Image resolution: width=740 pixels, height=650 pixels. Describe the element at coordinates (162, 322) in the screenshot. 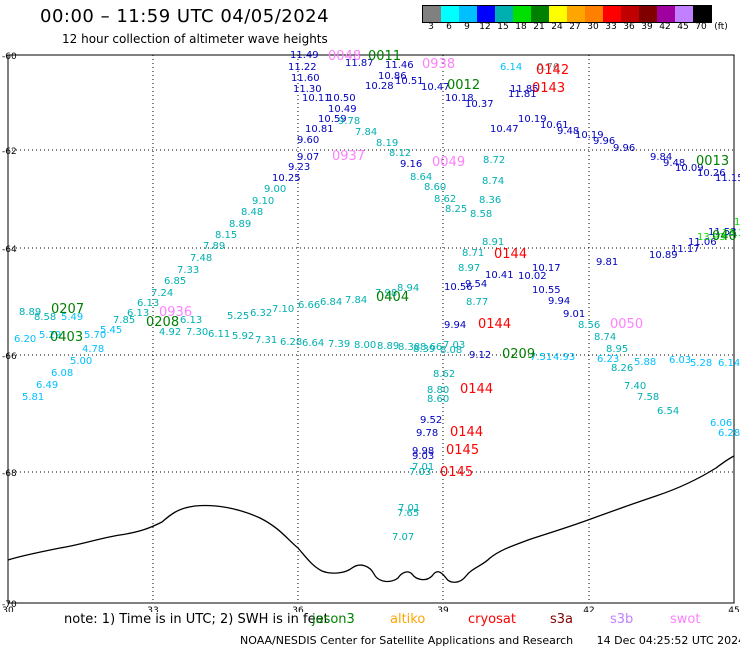

I see `pass-time-label: 0208` at that location.